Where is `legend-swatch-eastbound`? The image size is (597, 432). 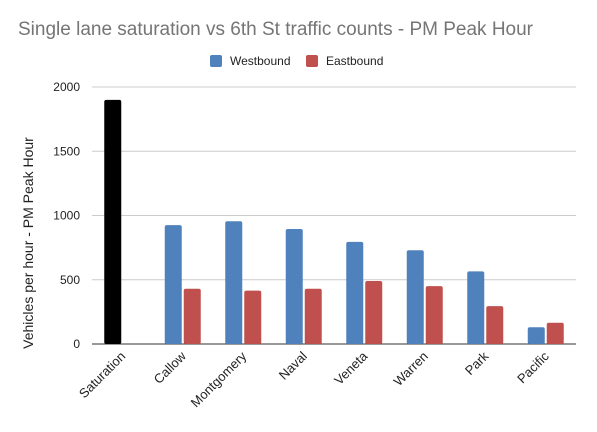 legend-swatch-eastbound is located at coordinates (312, 61).